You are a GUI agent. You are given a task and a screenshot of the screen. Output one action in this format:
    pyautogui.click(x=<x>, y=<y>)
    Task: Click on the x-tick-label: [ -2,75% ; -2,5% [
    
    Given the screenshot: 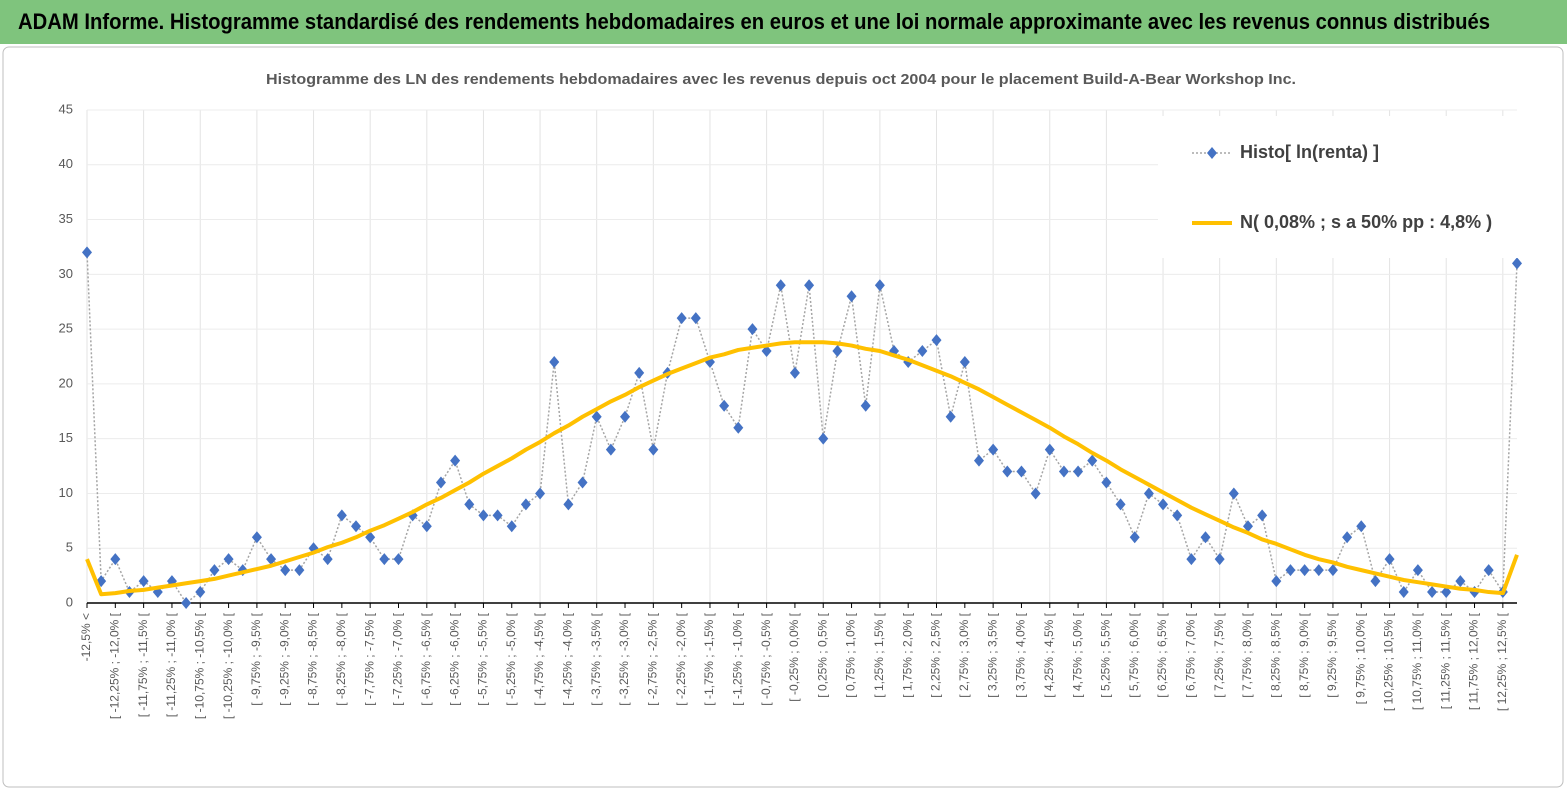 What is the action you would take?
    pyautogui.click(x=653, y=658)
    